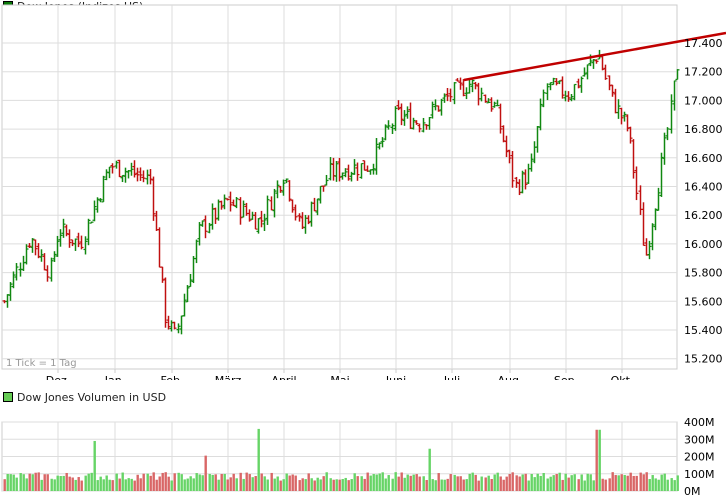 Image resolution: width=726 pixels, height=496 pixels. What do you see at coordinates (703, 43) in the screenshot?
I see `price-tick-label: 17.400` at bounding box center [703, 43].